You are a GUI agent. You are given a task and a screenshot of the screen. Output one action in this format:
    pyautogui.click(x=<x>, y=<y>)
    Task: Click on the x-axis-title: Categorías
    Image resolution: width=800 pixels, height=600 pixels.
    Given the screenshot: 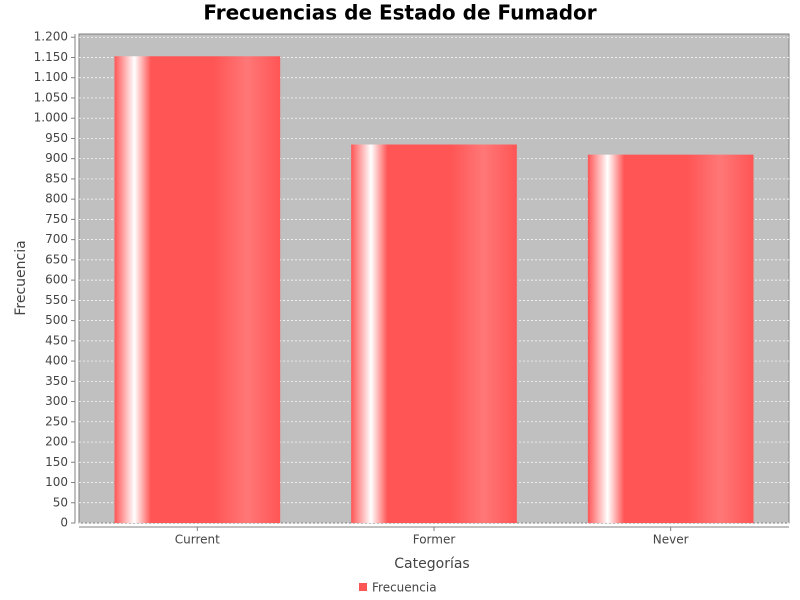 What is the action you would take?
    pyautogui.click(x=431, y=564)
    